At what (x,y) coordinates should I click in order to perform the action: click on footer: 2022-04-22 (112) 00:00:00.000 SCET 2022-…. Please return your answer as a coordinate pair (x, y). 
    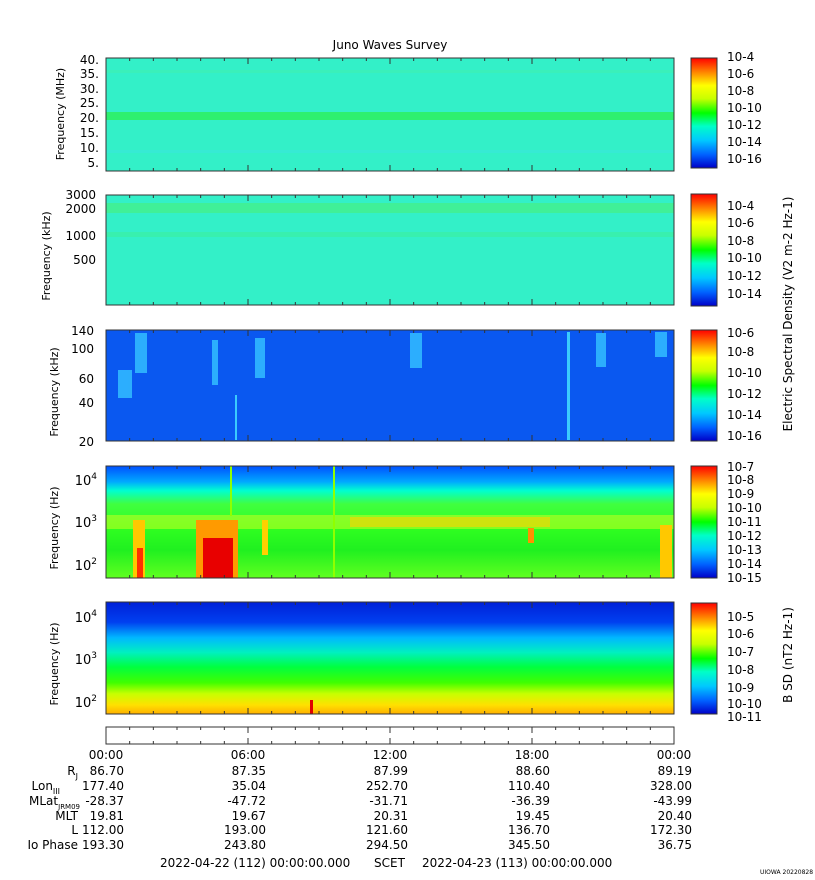
    Looking at the image, I should click on (486, 866).